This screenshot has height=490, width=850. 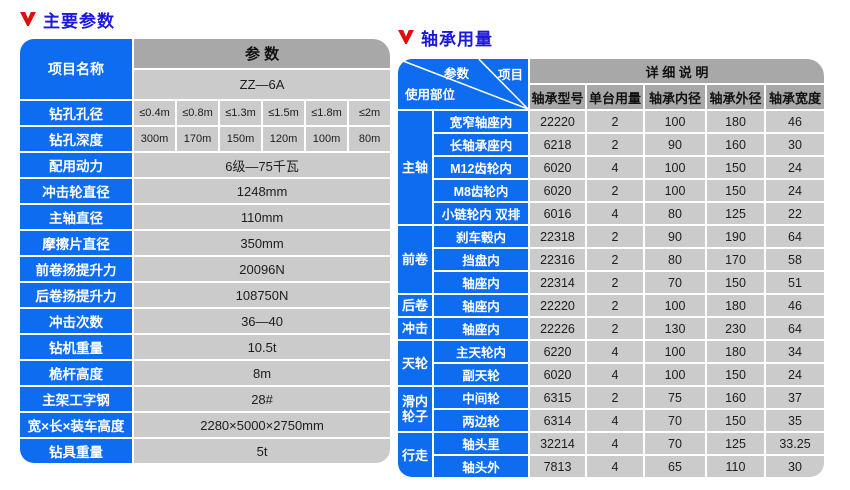 What do you see at coordinates (481, 397) in the screenshot?
I see `part-label: 中间轮` at bounding box center [481, 397].